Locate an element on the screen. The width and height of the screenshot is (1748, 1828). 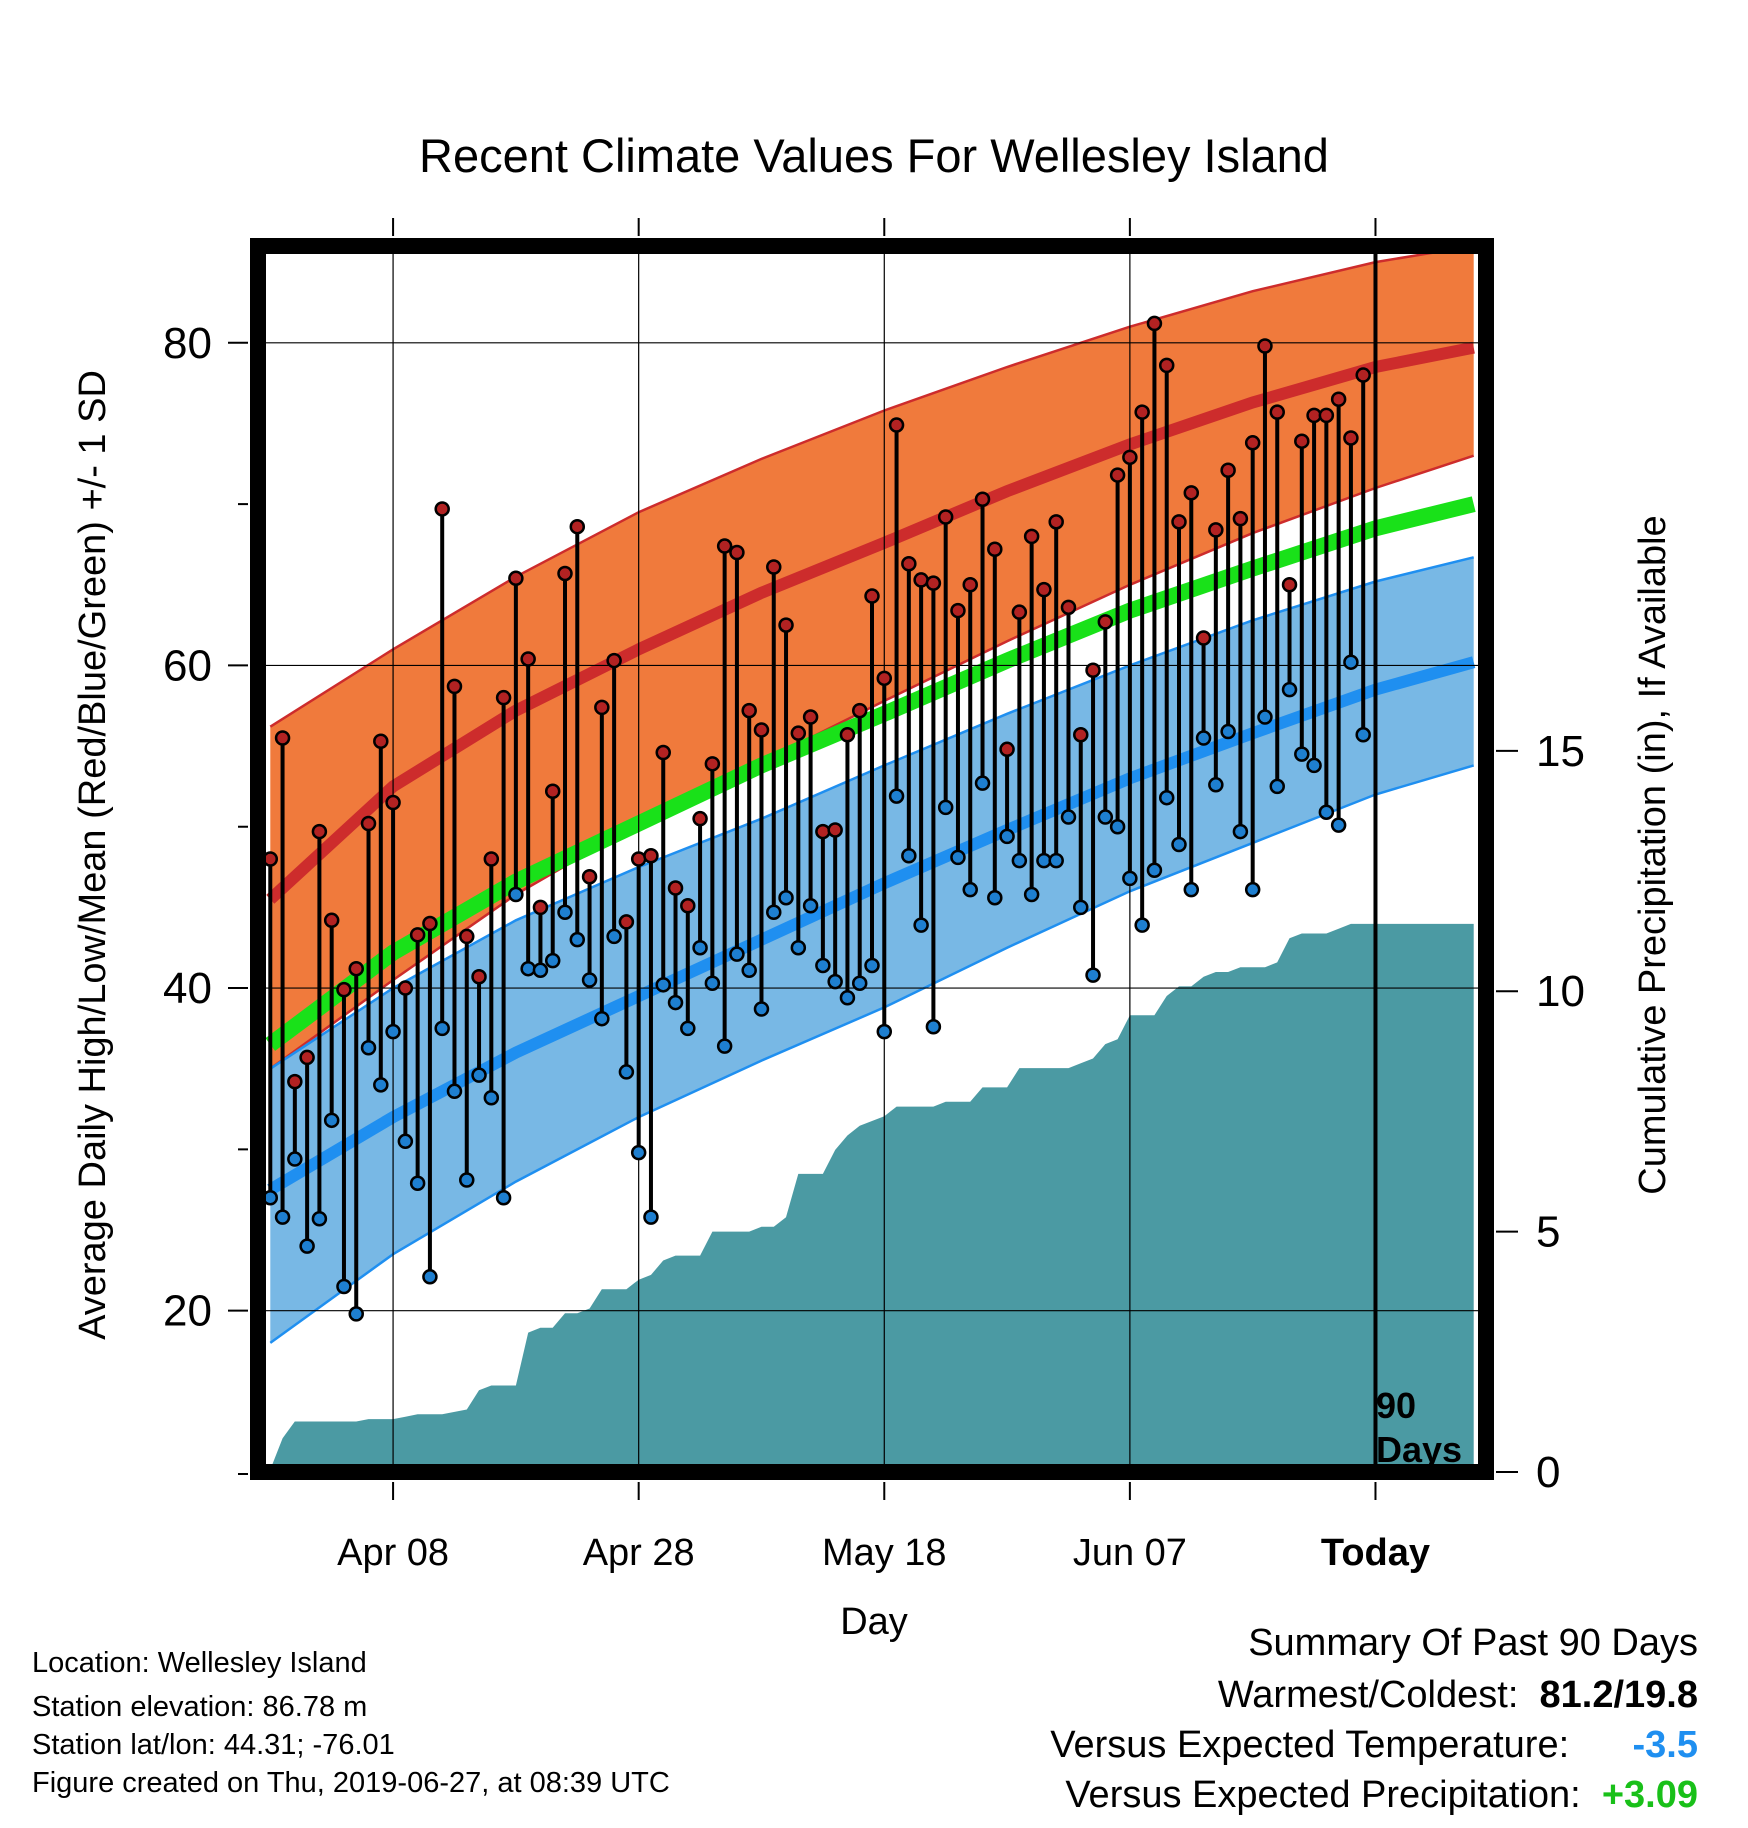
x-tick-label: Apr 28 is located at coordinates (639, 1553).